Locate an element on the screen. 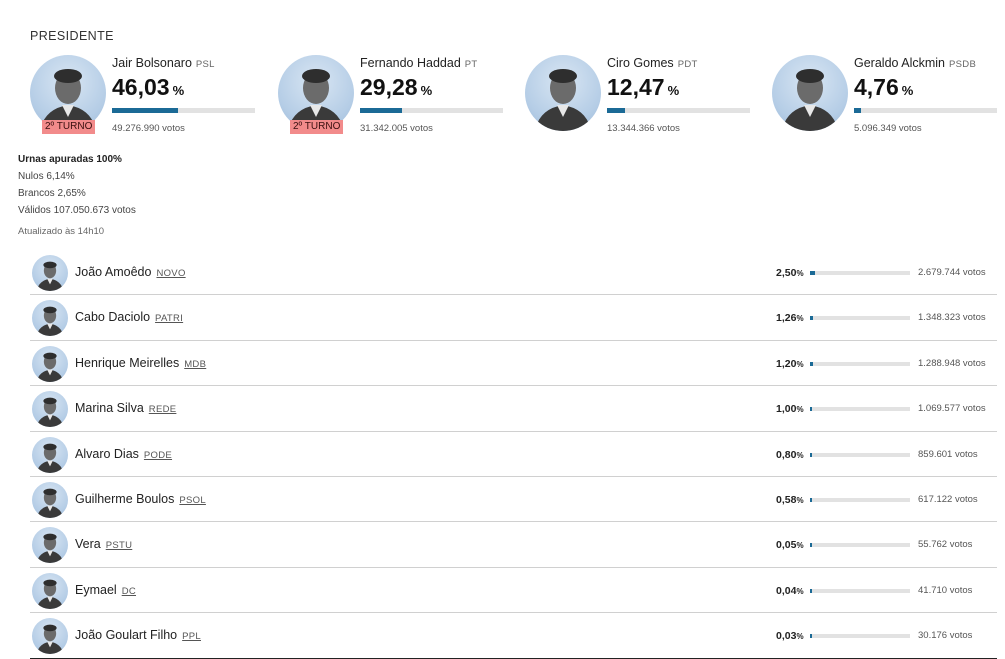  top-candidate-card: Geraldo Alckmin PSDB 4,76% 5.096.349 votos is located at coordinates (888, 100).